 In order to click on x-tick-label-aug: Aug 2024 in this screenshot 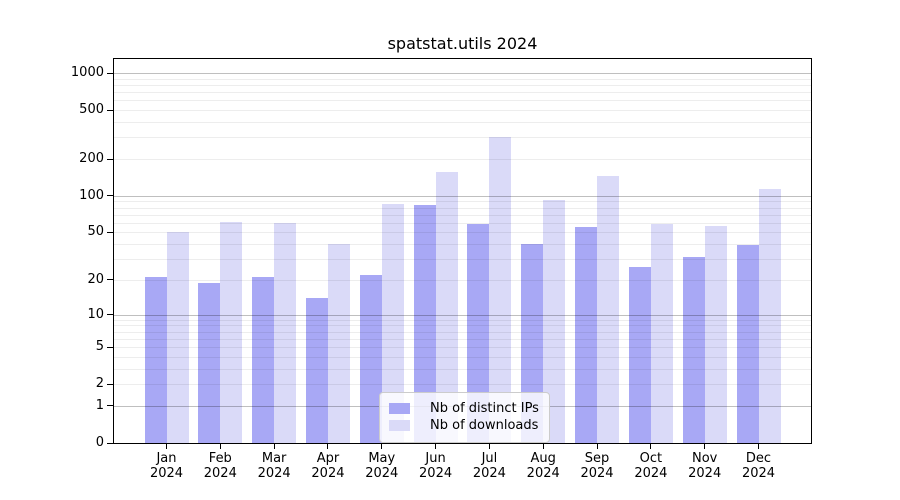, I will do `click(543, 466)`.